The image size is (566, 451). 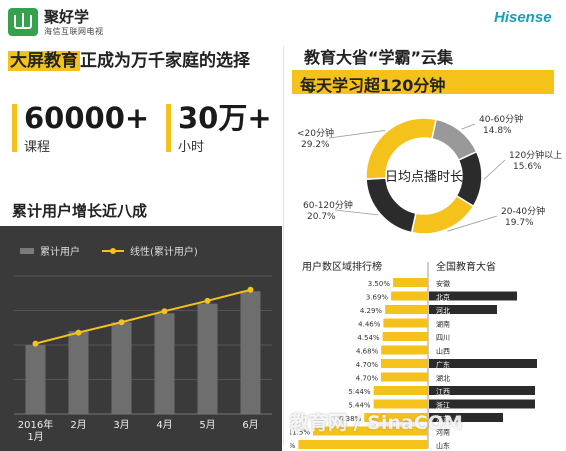 I want to click on province-label: 河北, so click(x=443, y=311).